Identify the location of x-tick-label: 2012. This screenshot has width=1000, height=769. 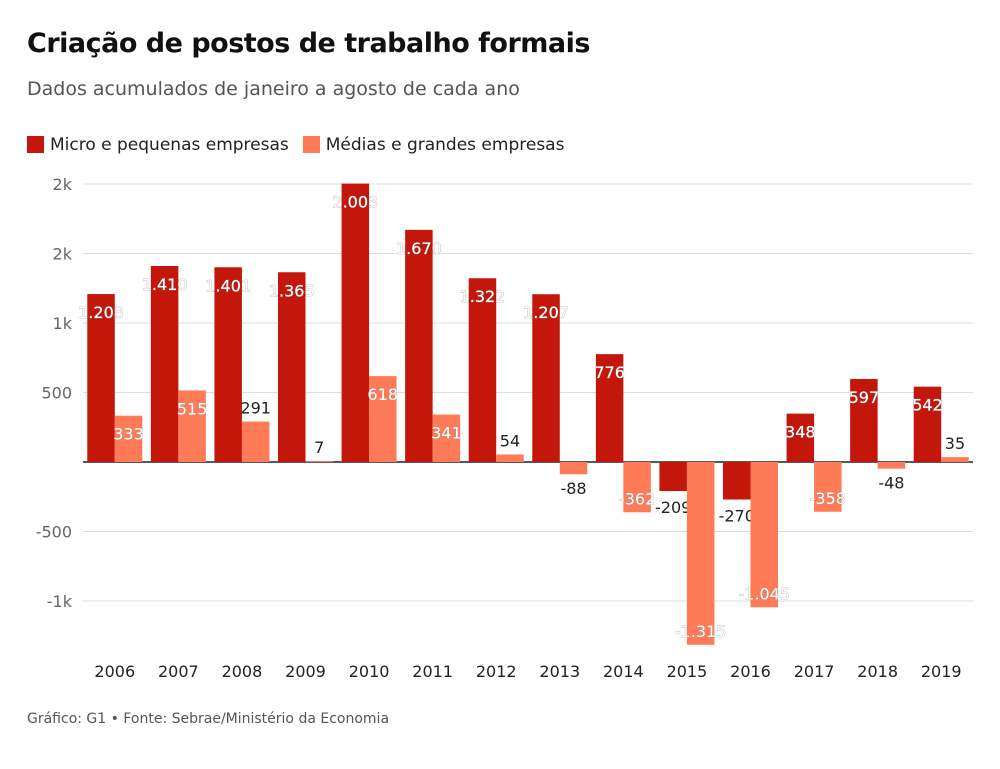
(496, 671).